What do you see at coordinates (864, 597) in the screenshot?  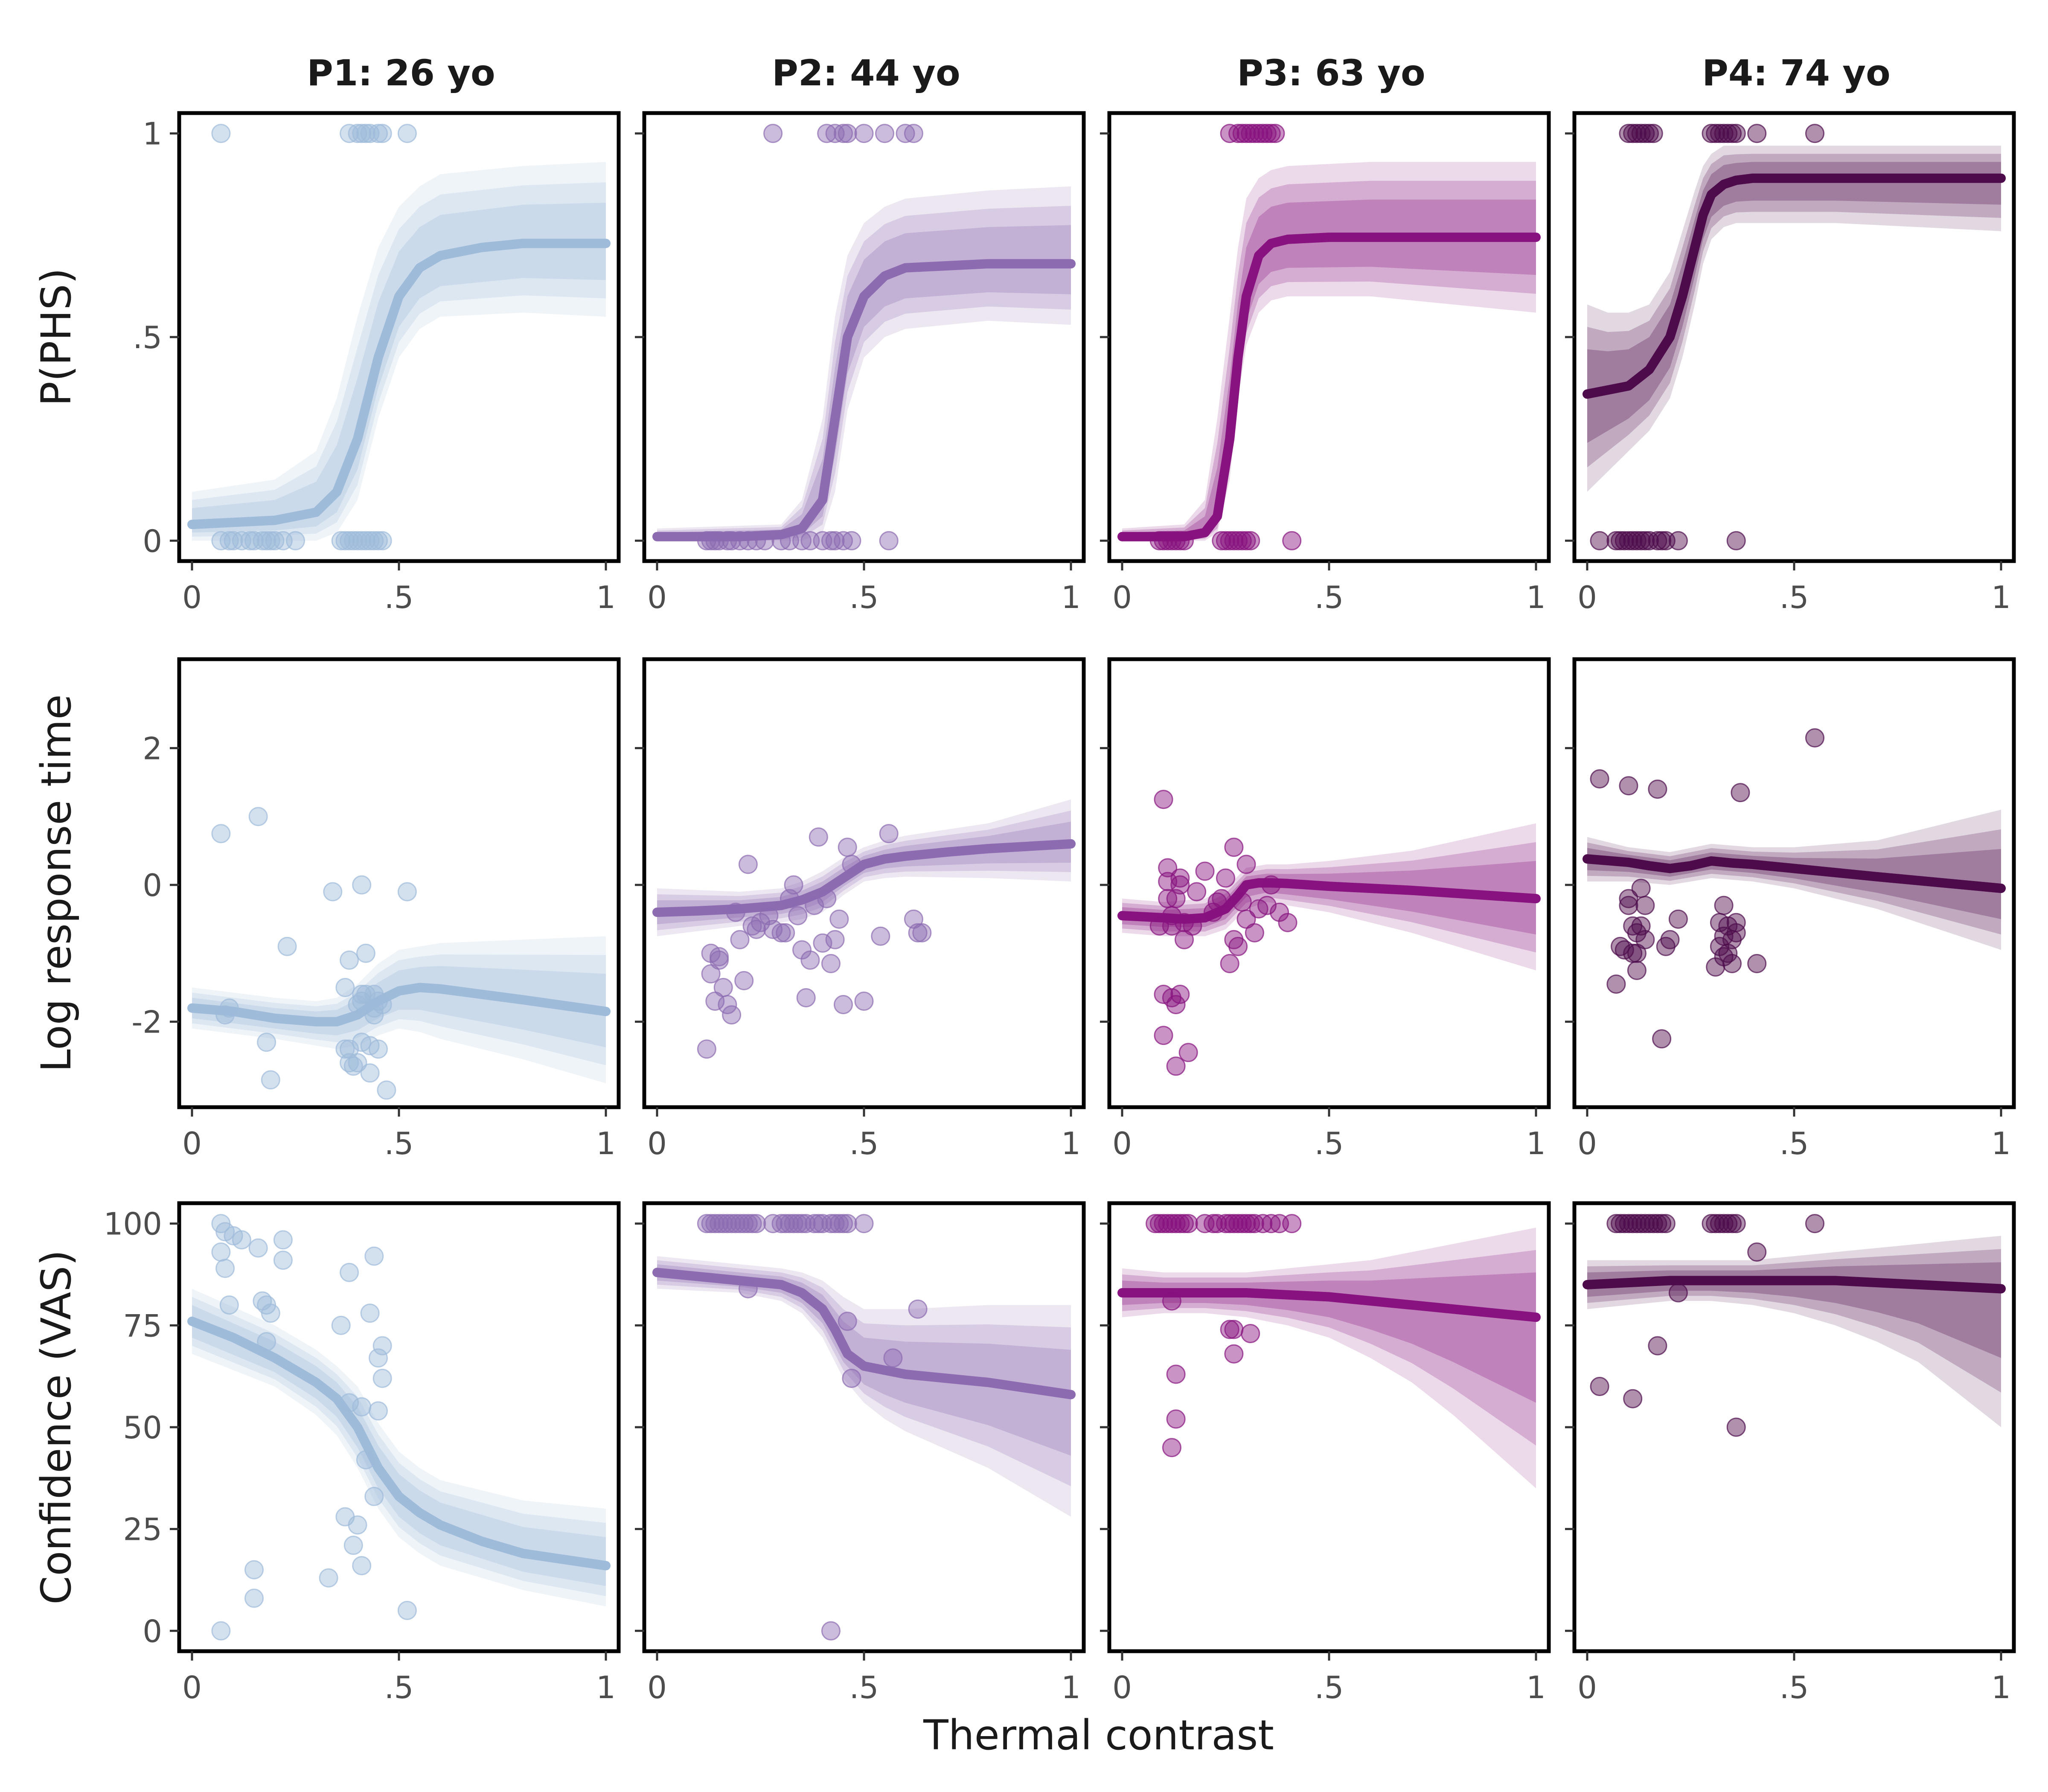 I see `x-tick-label-p-phs-p2: .5` at bounding box center [864, 597].